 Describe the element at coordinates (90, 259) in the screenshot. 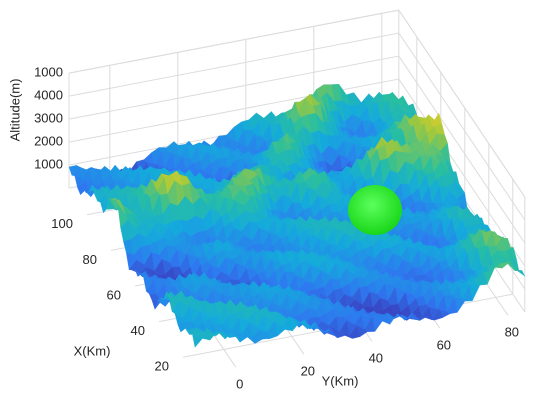

I see `x-tick-label: 80` at that location.